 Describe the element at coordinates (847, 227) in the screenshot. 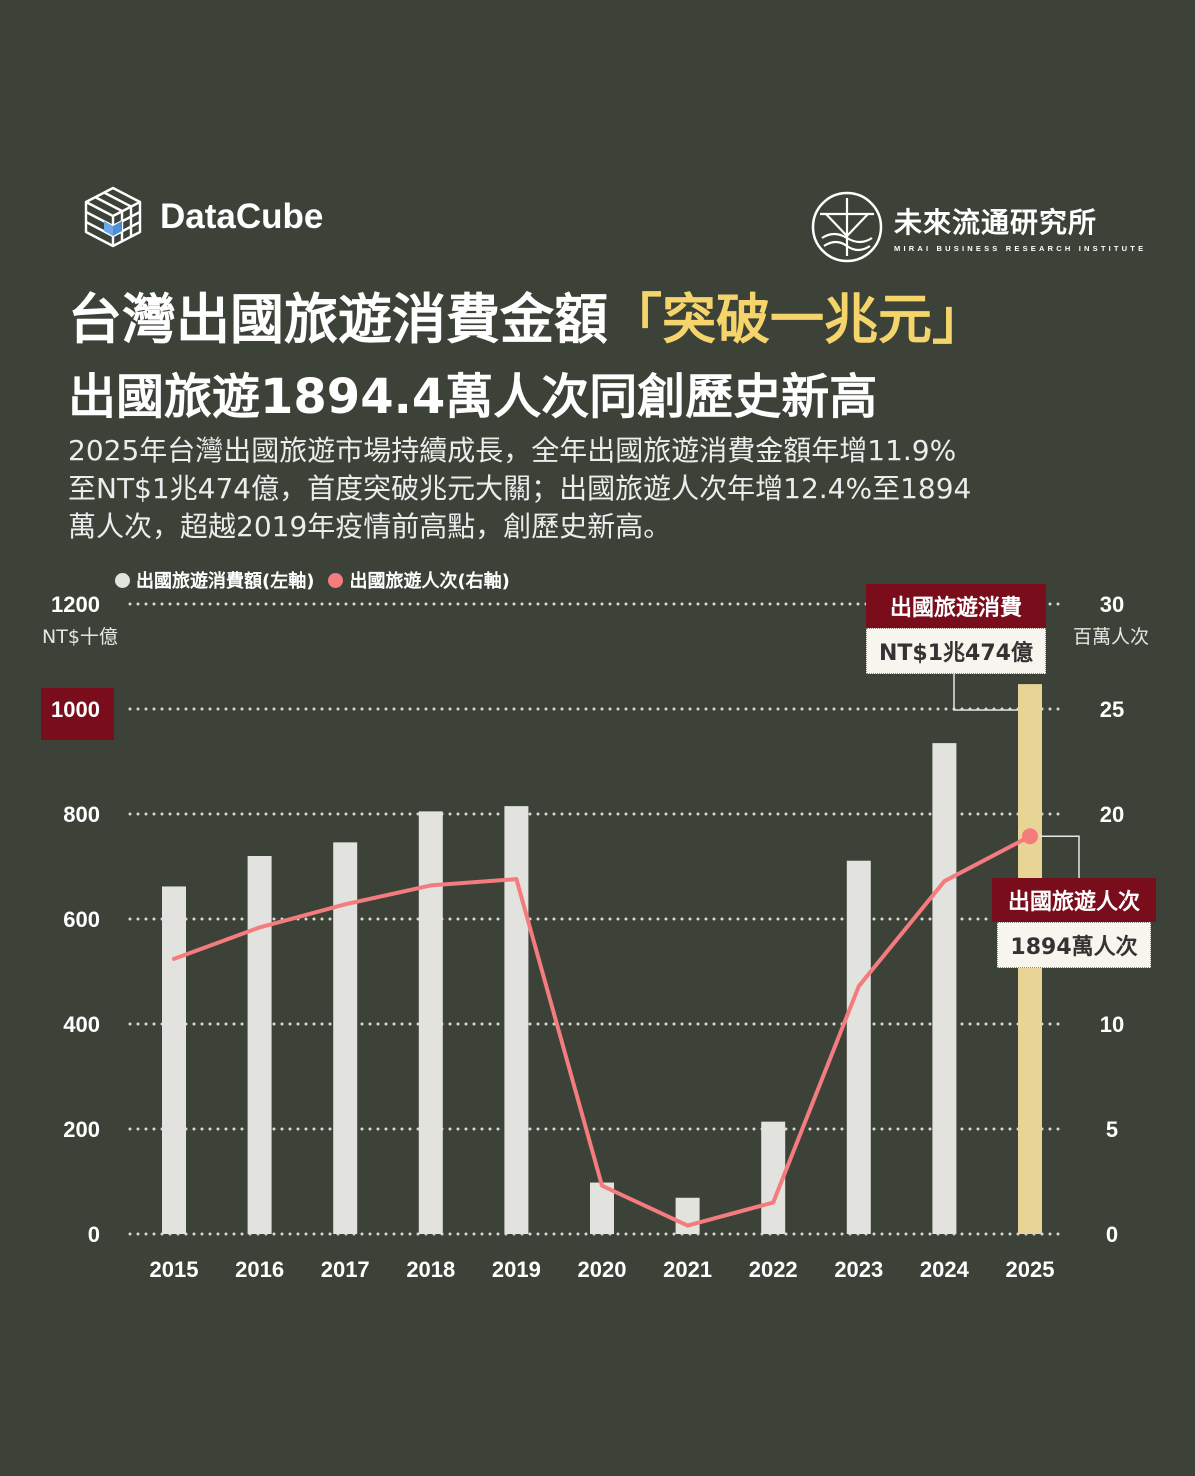

I see `mirai-seal-icon` at that location.